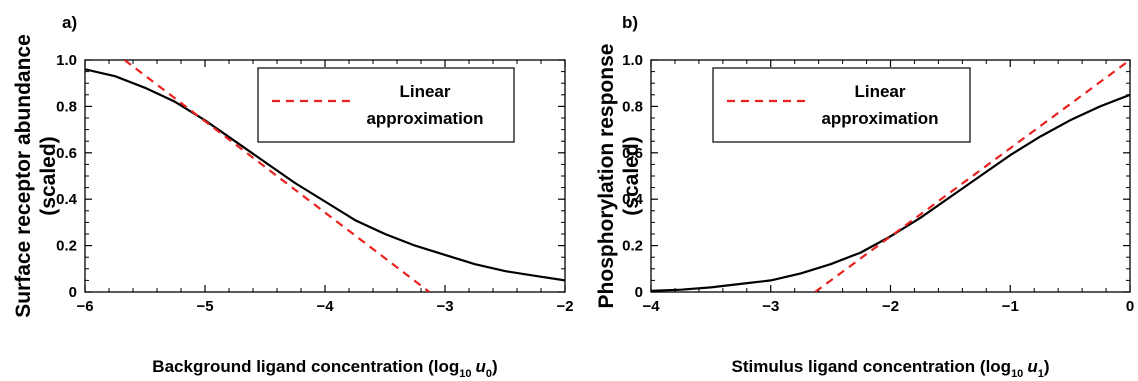  Describe the element at coordinates (204, 306) in the screenshot. I see `x-tick-label: −5` at that location.